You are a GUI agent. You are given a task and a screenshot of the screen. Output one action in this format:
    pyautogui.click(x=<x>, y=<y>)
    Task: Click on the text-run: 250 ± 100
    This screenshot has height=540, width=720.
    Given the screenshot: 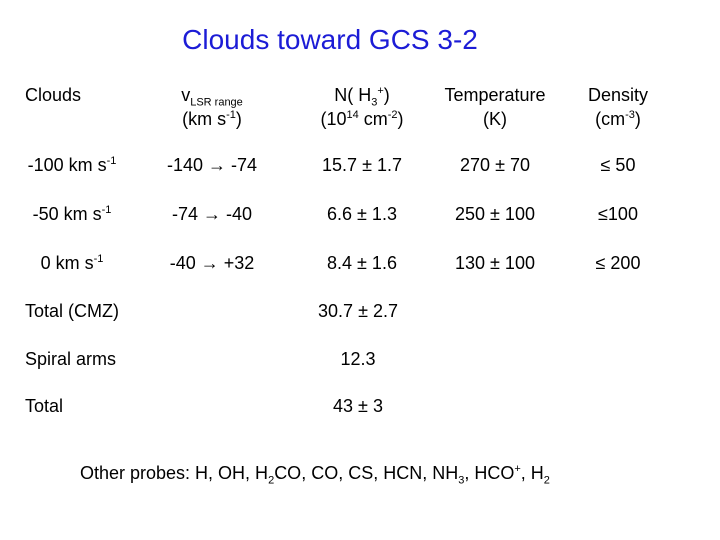 What is the action you would take?
    pyautogui.click(x=495, y=214)
    